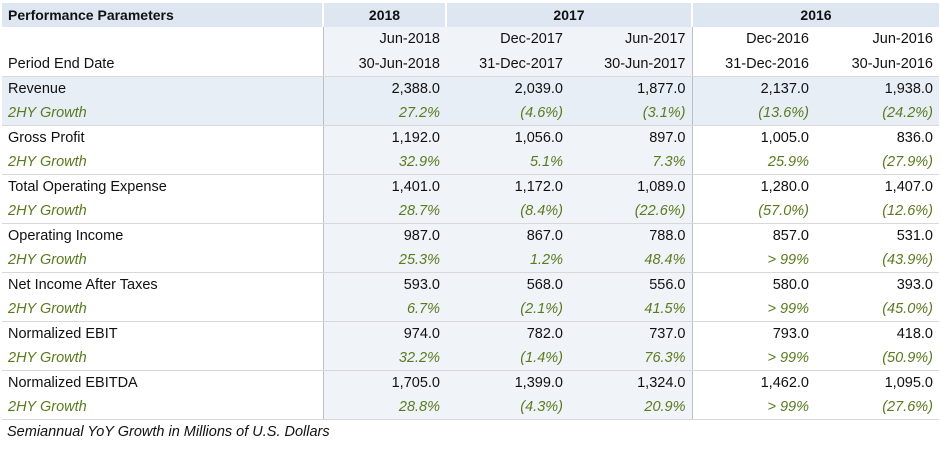 This screenshot has width=942, height=451. I want to click on metric-value: 1,324.0, so click(630, 382).